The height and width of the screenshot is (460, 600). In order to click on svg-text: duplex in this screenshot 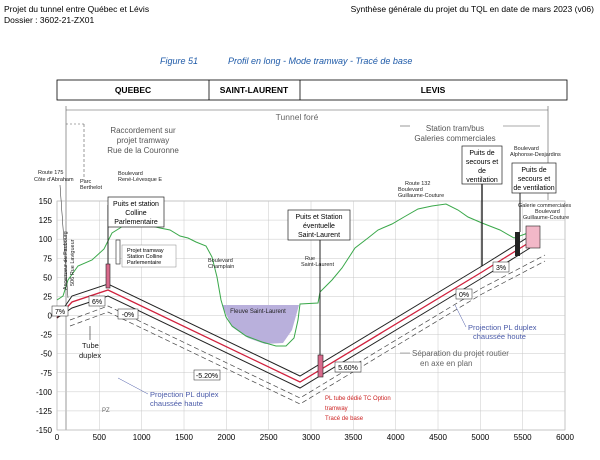, I will do `click(90, 355)`.